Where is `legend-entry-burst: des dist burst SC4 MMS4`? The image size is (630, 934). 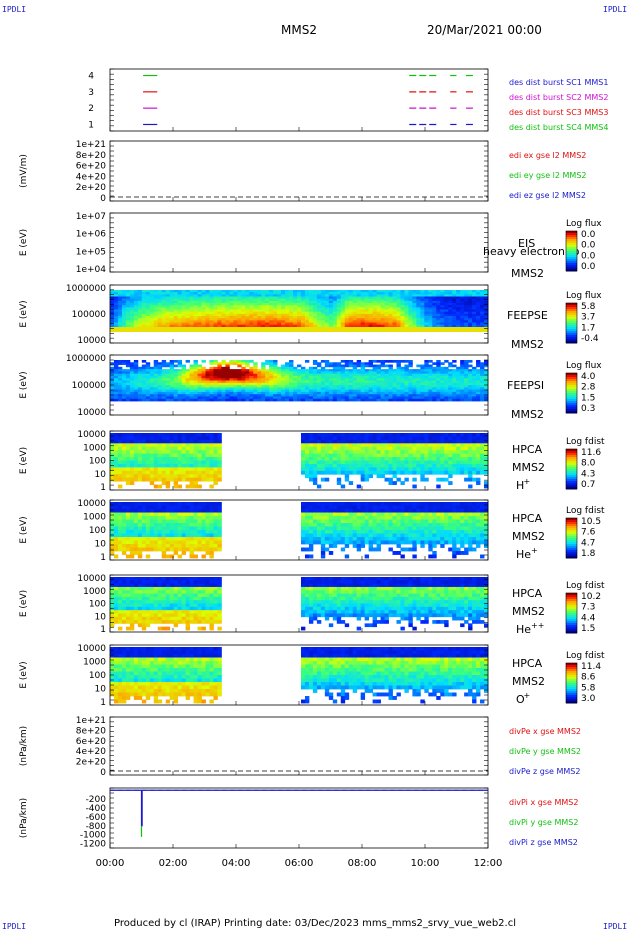 legend-entry-burst: des dist burst SC4 MMS4 is located at coordinates (558, 127).